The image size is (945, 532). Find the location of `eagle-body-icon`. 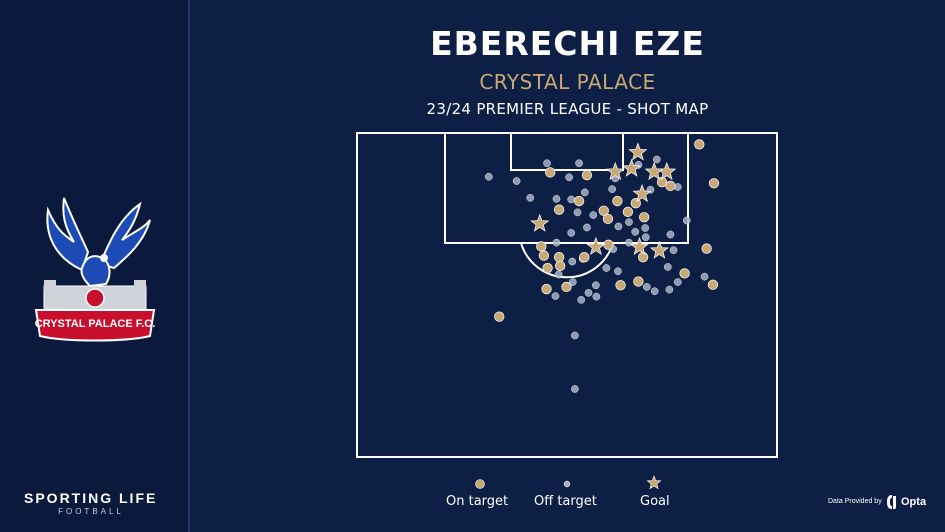

eagle-body-icon is located at coordinates (95, 271).